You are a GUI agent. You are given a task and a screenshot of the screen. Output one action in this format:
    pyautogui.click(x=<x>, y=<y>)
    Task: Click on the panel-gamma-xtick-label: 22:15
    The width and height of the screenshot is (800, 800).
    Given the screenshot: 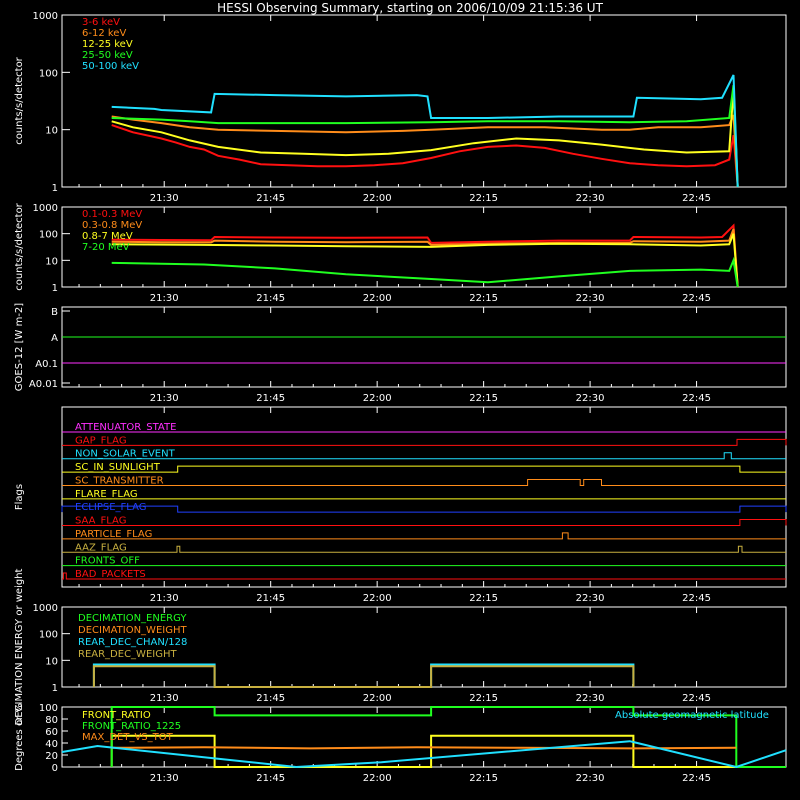 What is the action you would take?
    pyautogui.click(x=483, y=298)
    